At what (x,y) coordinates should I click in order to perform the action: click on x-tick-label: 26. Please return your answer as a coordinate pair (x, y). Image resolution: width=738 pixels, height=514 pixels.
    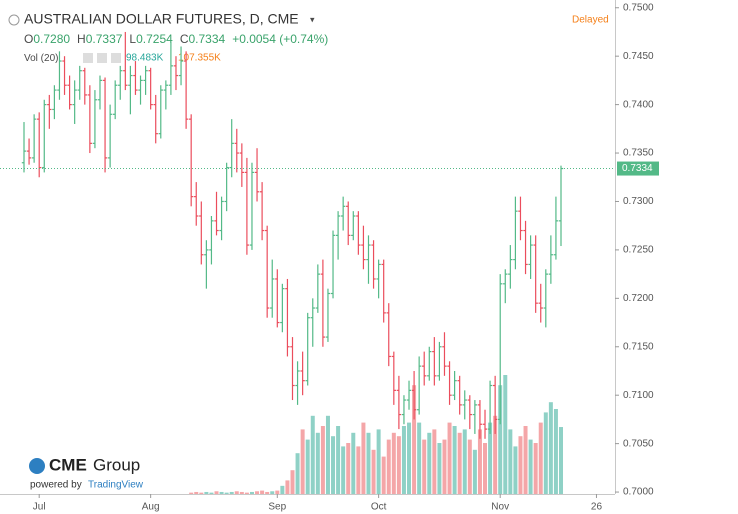
    Looking at the image, I should click on (597, 507).